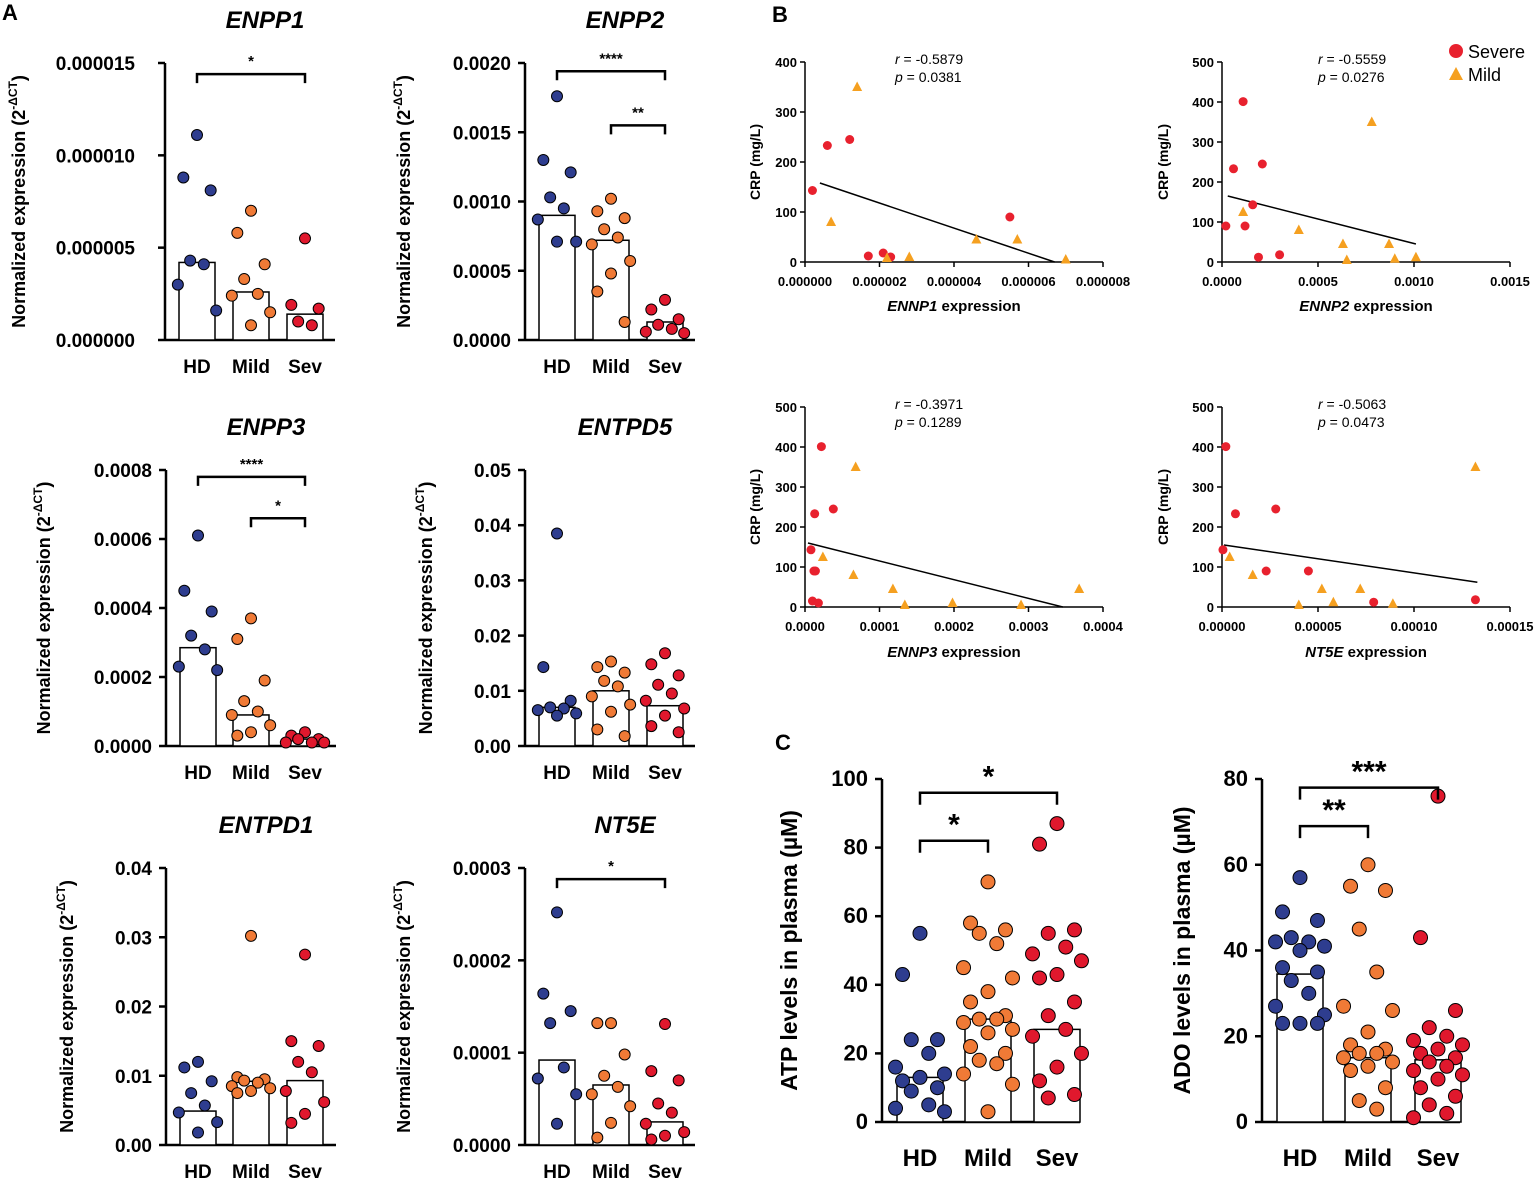  Describe the element at coordinates (67, 883) in the screenshot. I see `y-axis-label-close: )` at that location.